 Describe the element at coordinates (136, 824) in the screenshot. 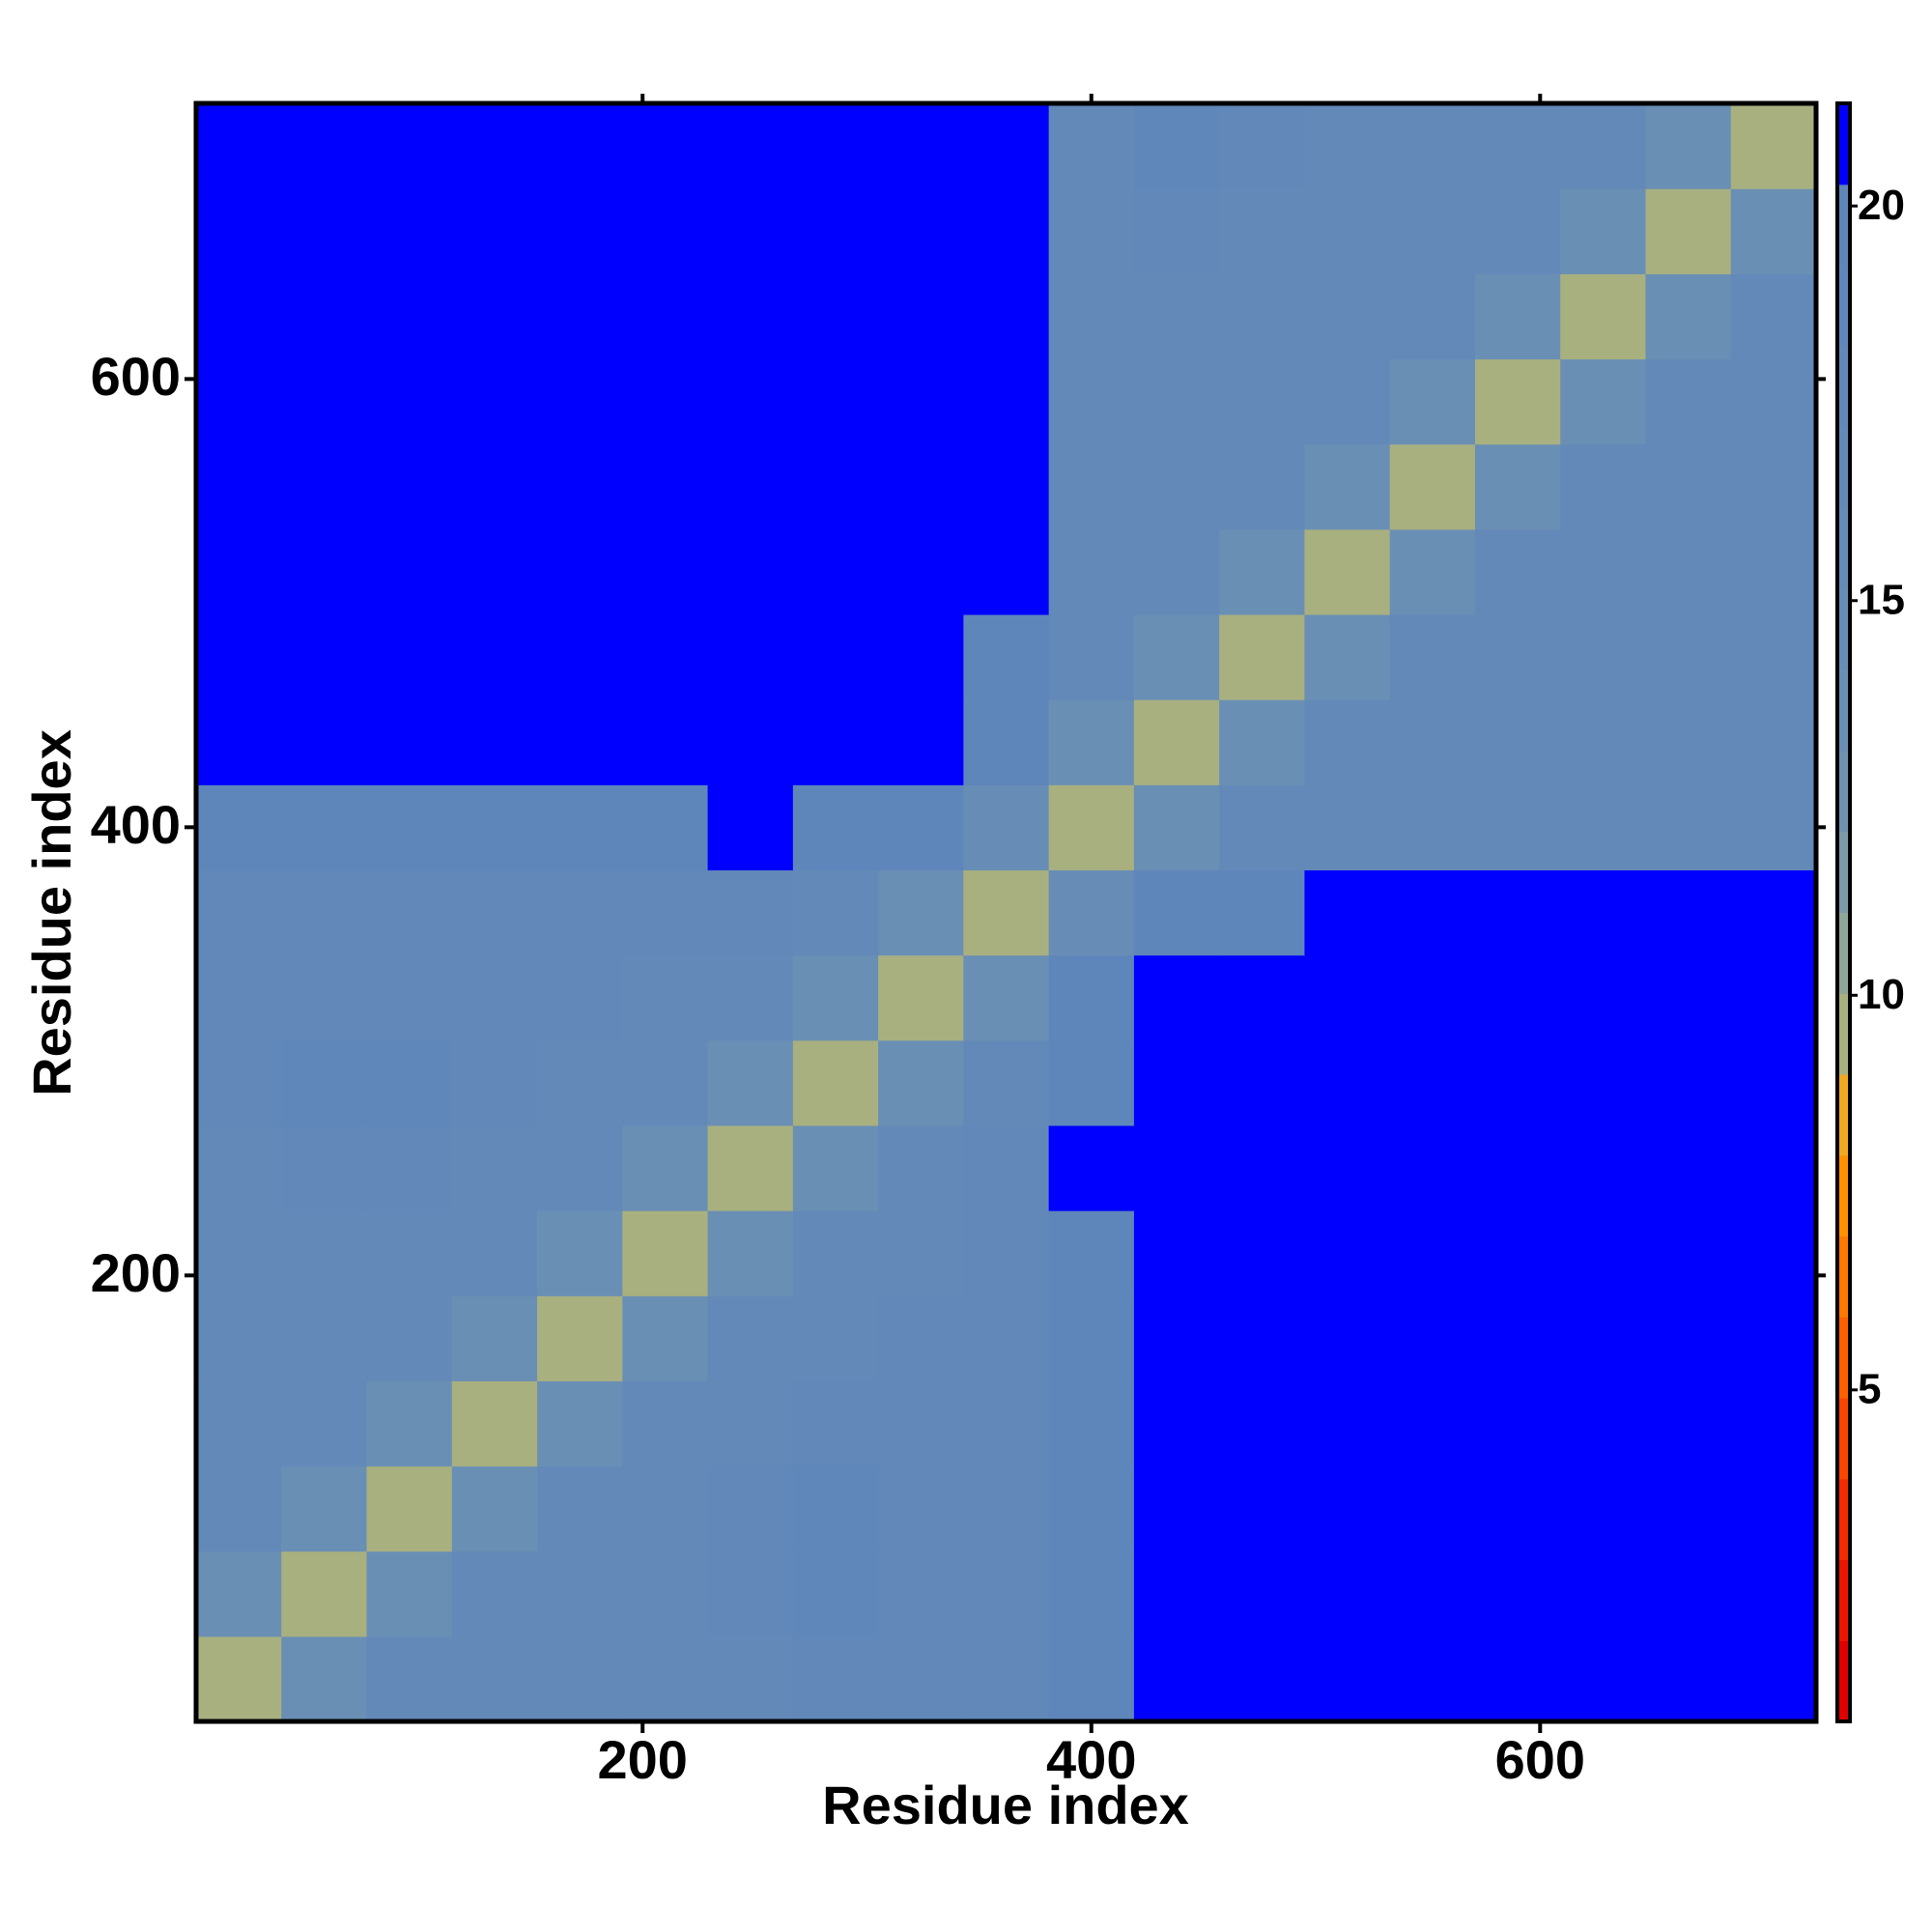

I see `y-tick-label: 400` at that location.